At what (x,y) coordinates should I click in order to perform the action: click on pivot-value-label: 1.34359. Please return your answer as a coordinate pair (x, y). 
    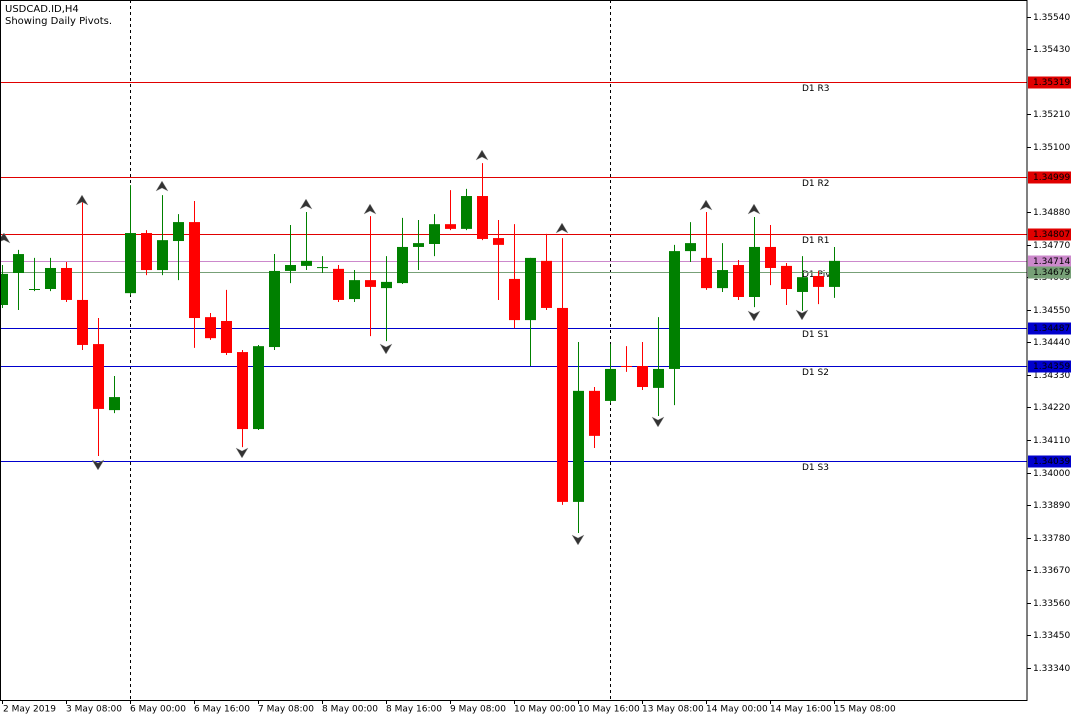
    Looking at the image, I should click on (1051, 367).